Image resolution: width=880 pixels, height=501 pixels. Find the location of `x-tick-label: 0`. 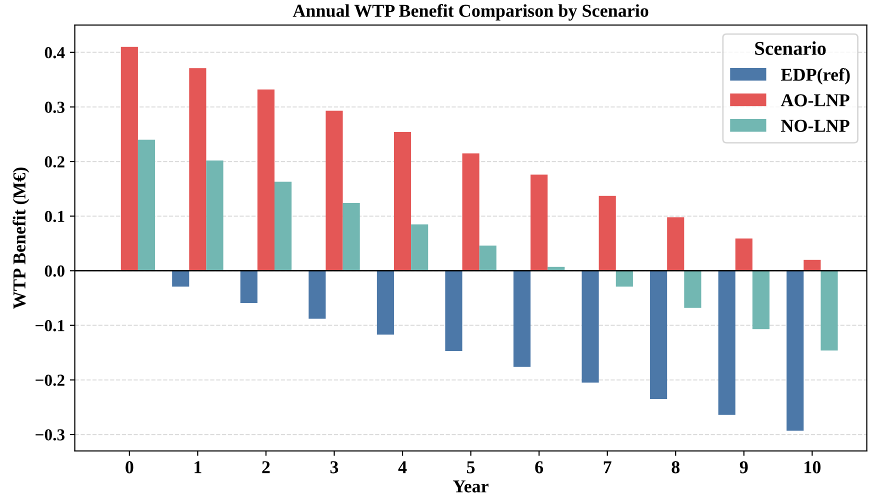

x-tick-label: 0 is located at coordinates (130, 467).